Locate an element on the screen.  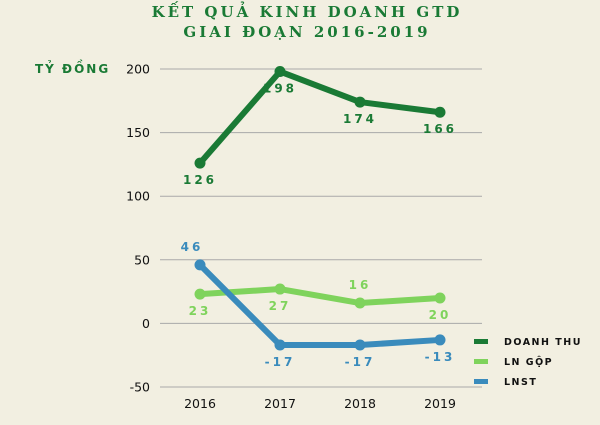
data-label: -13 is located at coordinates (440, 357).